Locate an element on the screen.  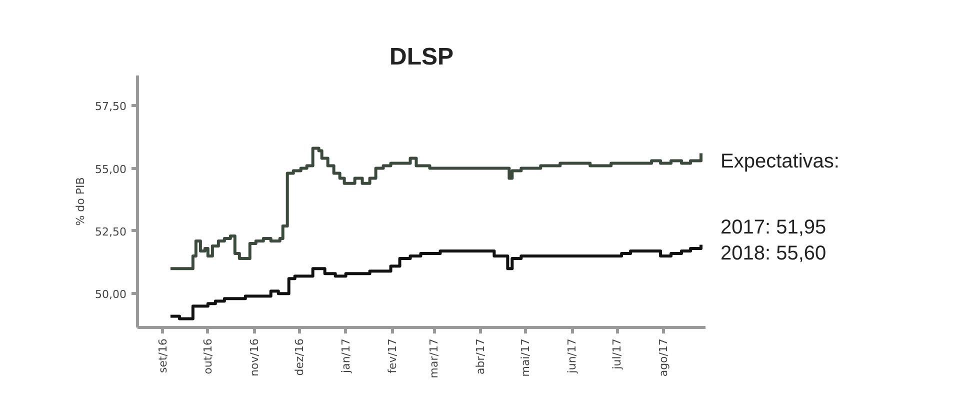
text: 2018: 55,60 is located at coordinates (773, 253).